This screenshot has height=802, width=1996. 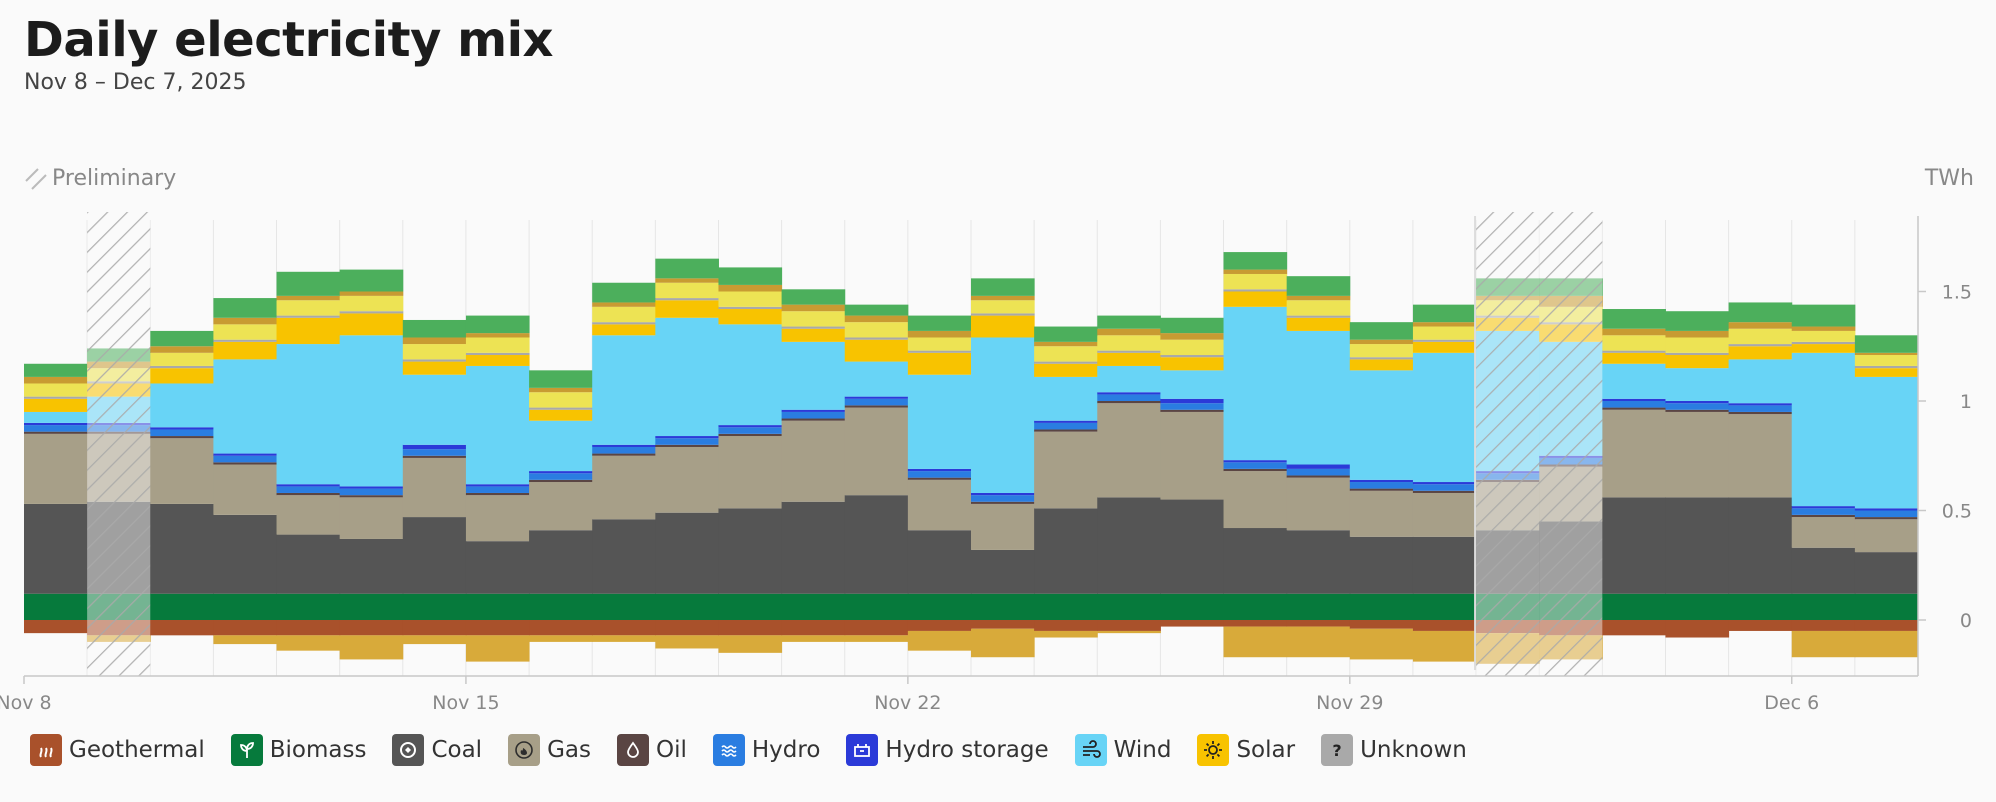 I want to click on legend-item: Hydro, so click(x=766, y=750).